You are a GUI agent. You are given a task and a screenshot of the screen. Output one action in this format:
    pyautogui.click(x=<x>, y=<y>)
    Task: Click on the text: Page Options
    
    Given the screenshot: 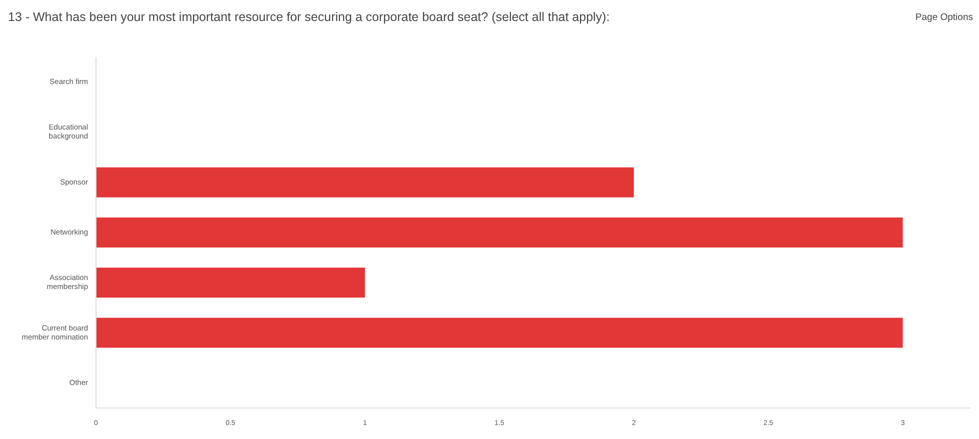 What is the action you would take?
    pyautogui.click(x=944, y=17)
    